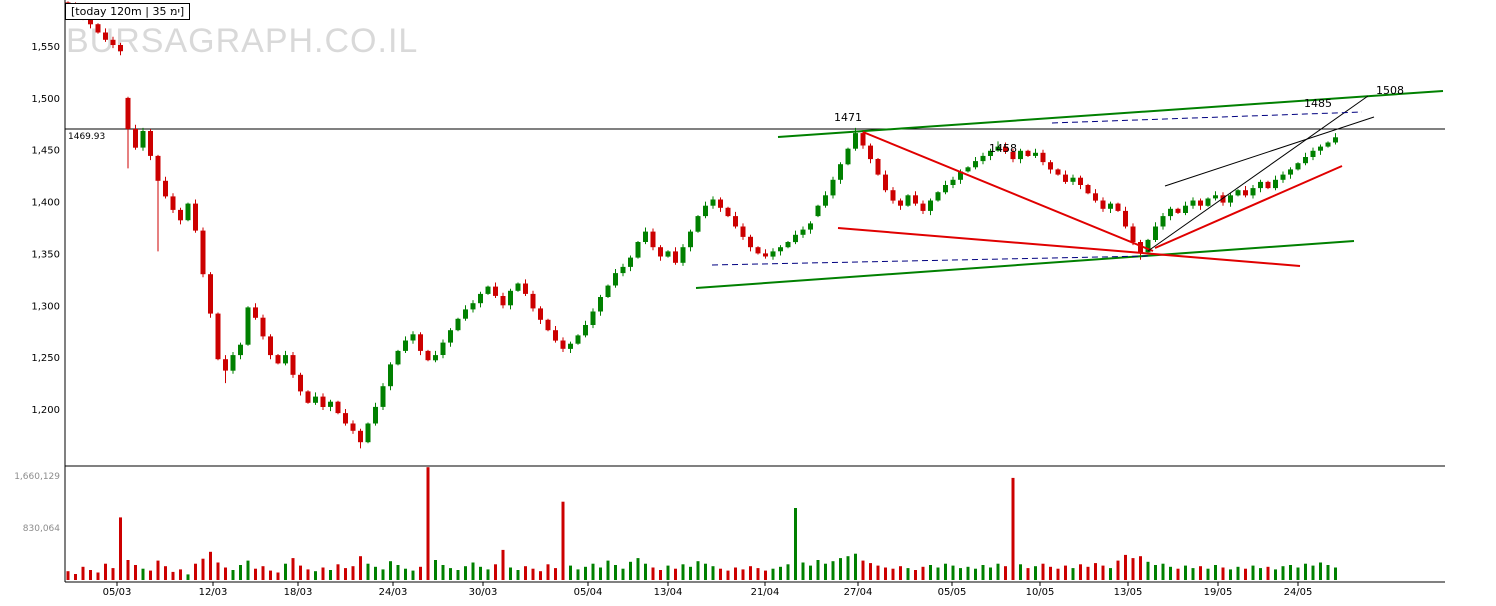  I want to click on annotation-labels-layer: 1471 1458 1485 1508 1469.93, so click(735, 119).